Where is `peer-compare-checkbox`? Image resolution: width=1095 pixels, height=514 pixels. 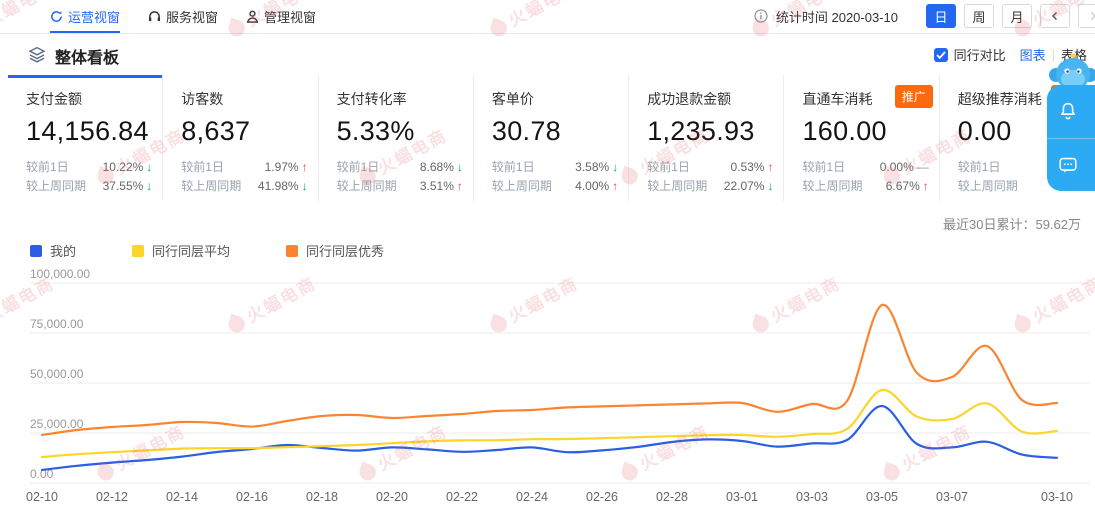 peer-compare-checkbox is located at coordinates (940, 54).